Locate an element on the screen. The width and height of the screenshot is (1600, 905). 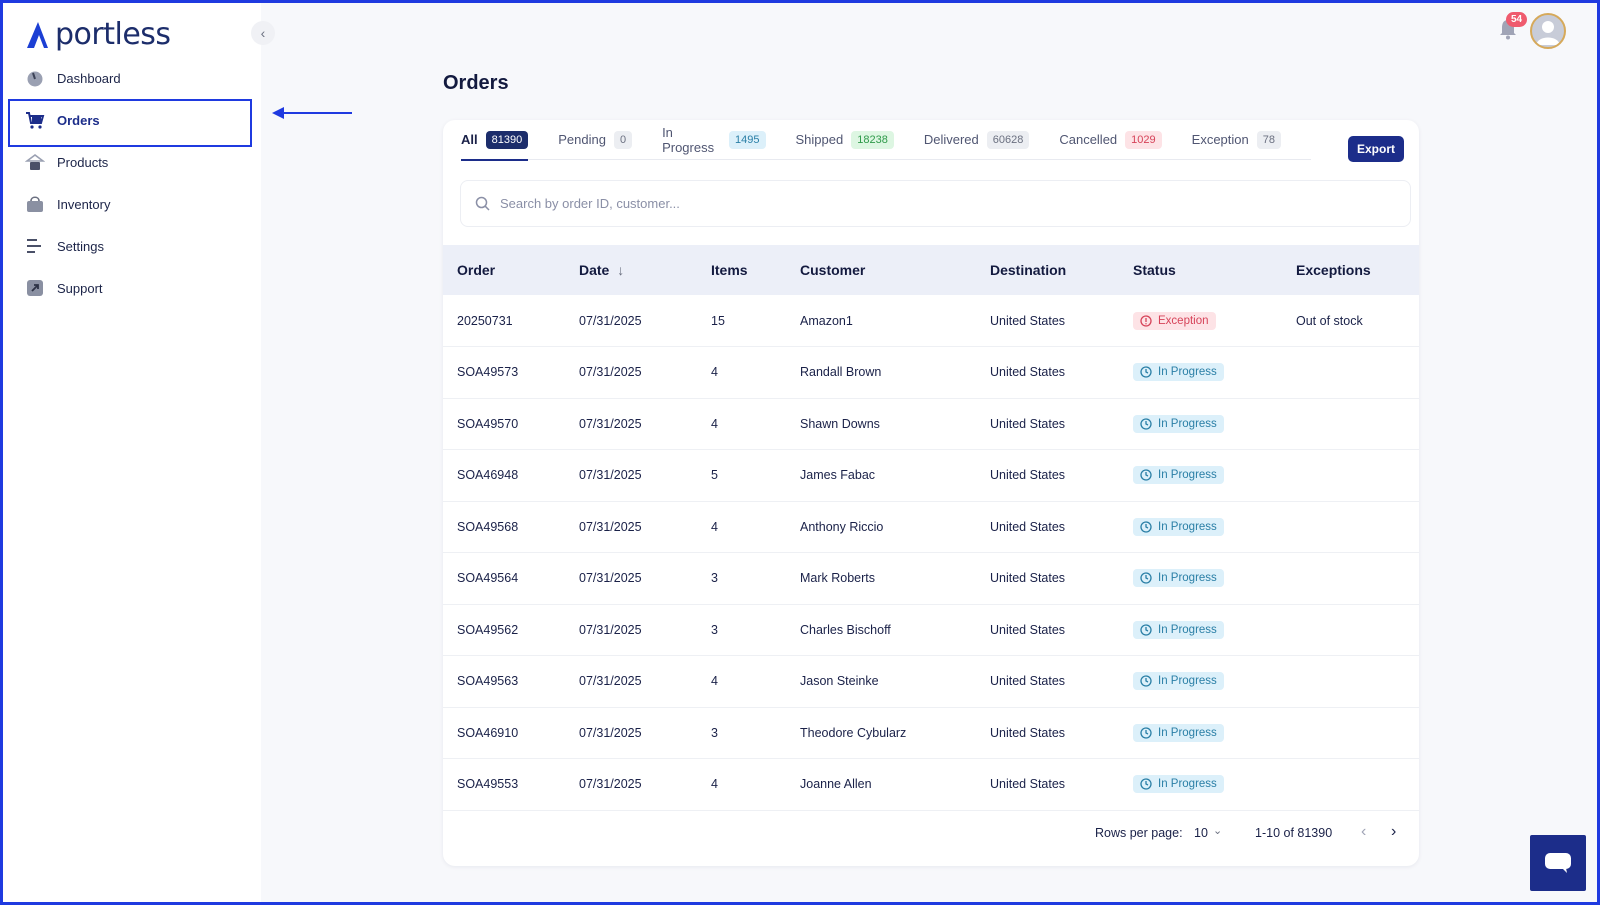
customer-cell: Anthony Riccio is located at coordinates (842, 526).